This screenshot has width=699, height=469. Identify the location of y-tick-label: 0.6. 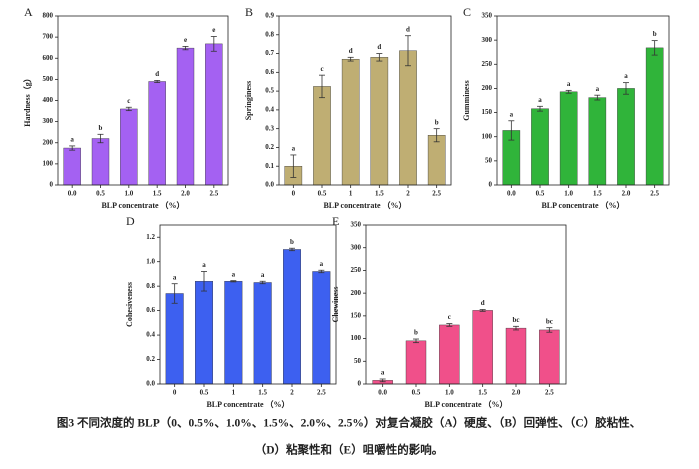
(150, 310).